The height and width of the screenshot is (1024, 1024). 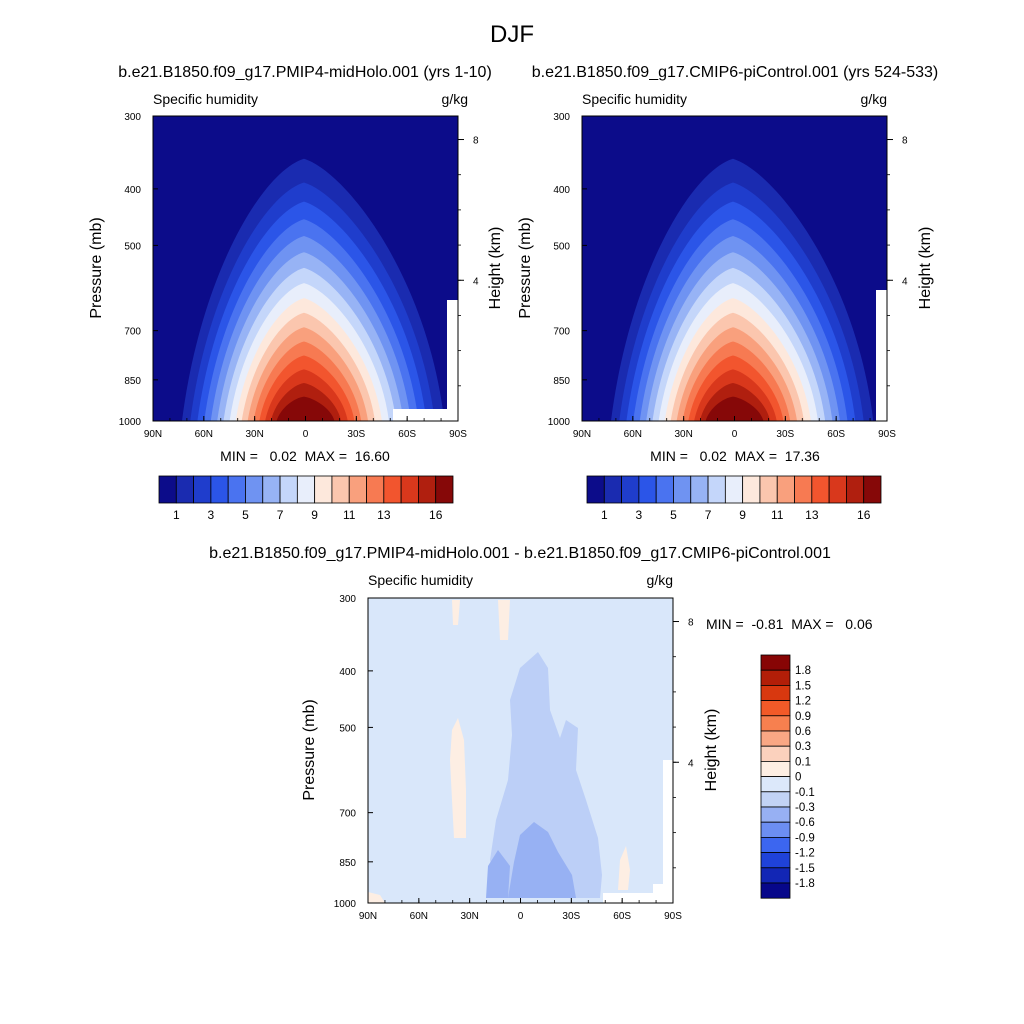 What do you see at coordinates (836, 434) in the screenshot?
I see `x-tick-label: 60S` at bounding box center [836, 434].